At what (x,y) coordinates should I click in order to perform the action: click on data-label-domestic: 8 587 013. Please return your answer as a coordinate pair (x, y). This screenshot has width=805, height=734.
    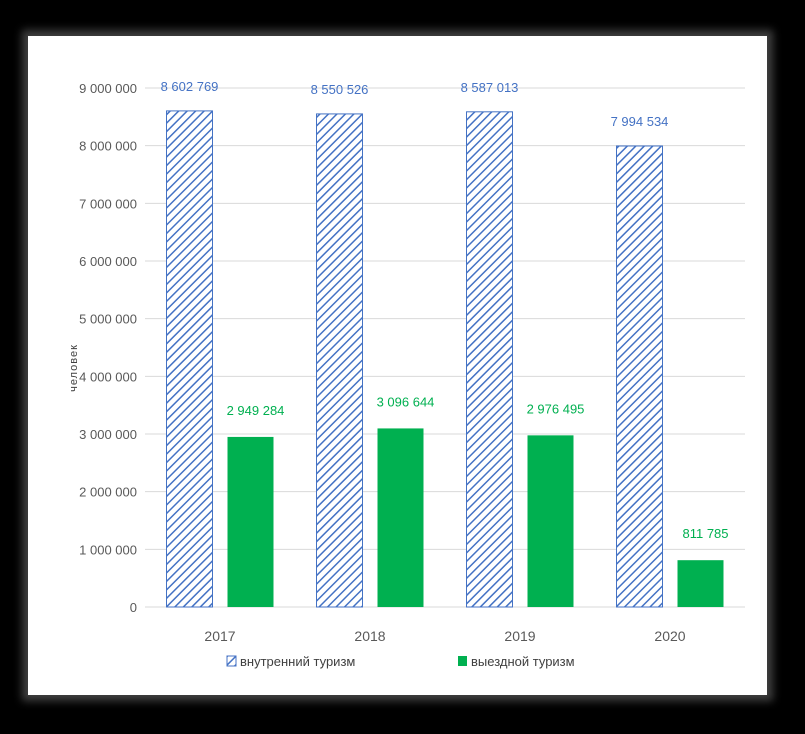
    Looking at the image, I should click on (490, 87).